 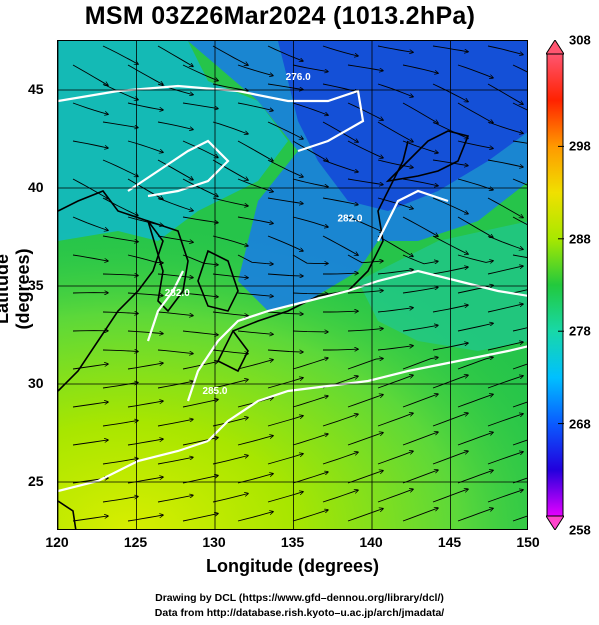 I want to click on contour-label: 282.0, so click(x=177, y=293).